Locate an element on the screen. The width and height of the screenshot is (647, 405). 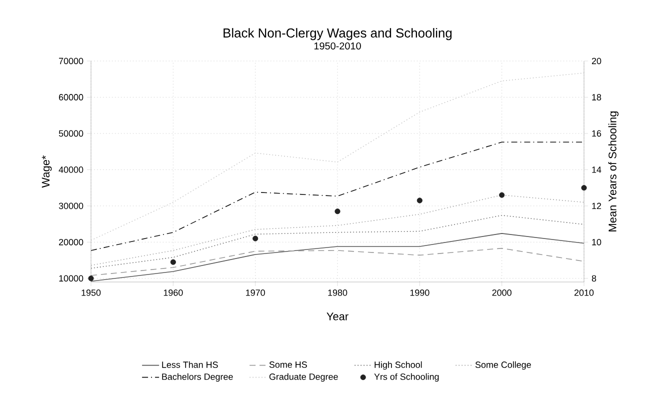
y-tick-label: 70000 is located at coordinates (71, 61).